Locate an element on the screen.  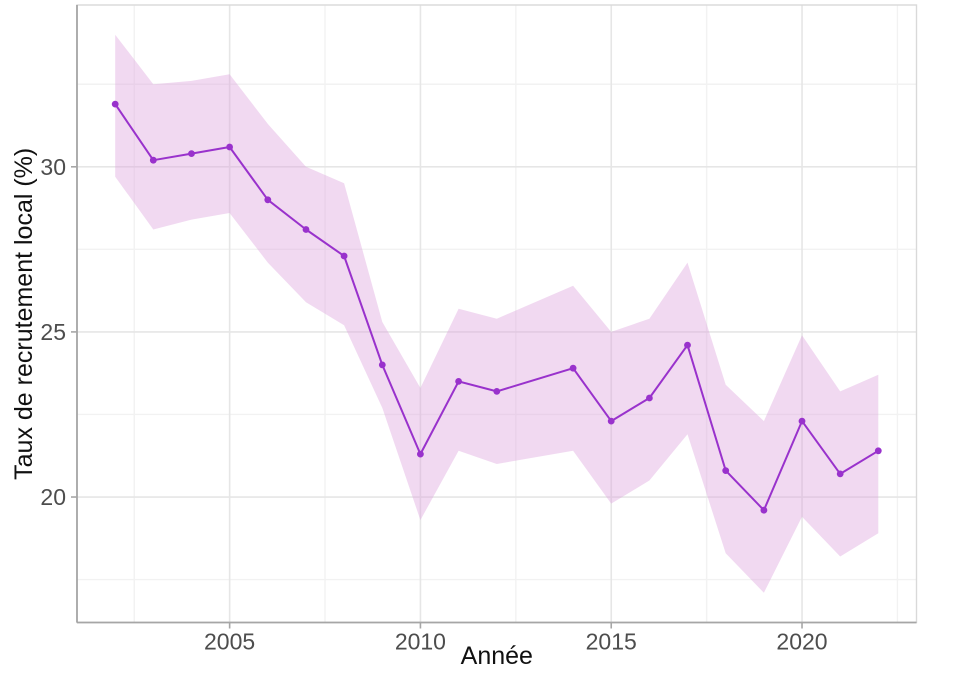
y-axis-title: Taux de recrutement local (%) is located at coordinates (24, 314).